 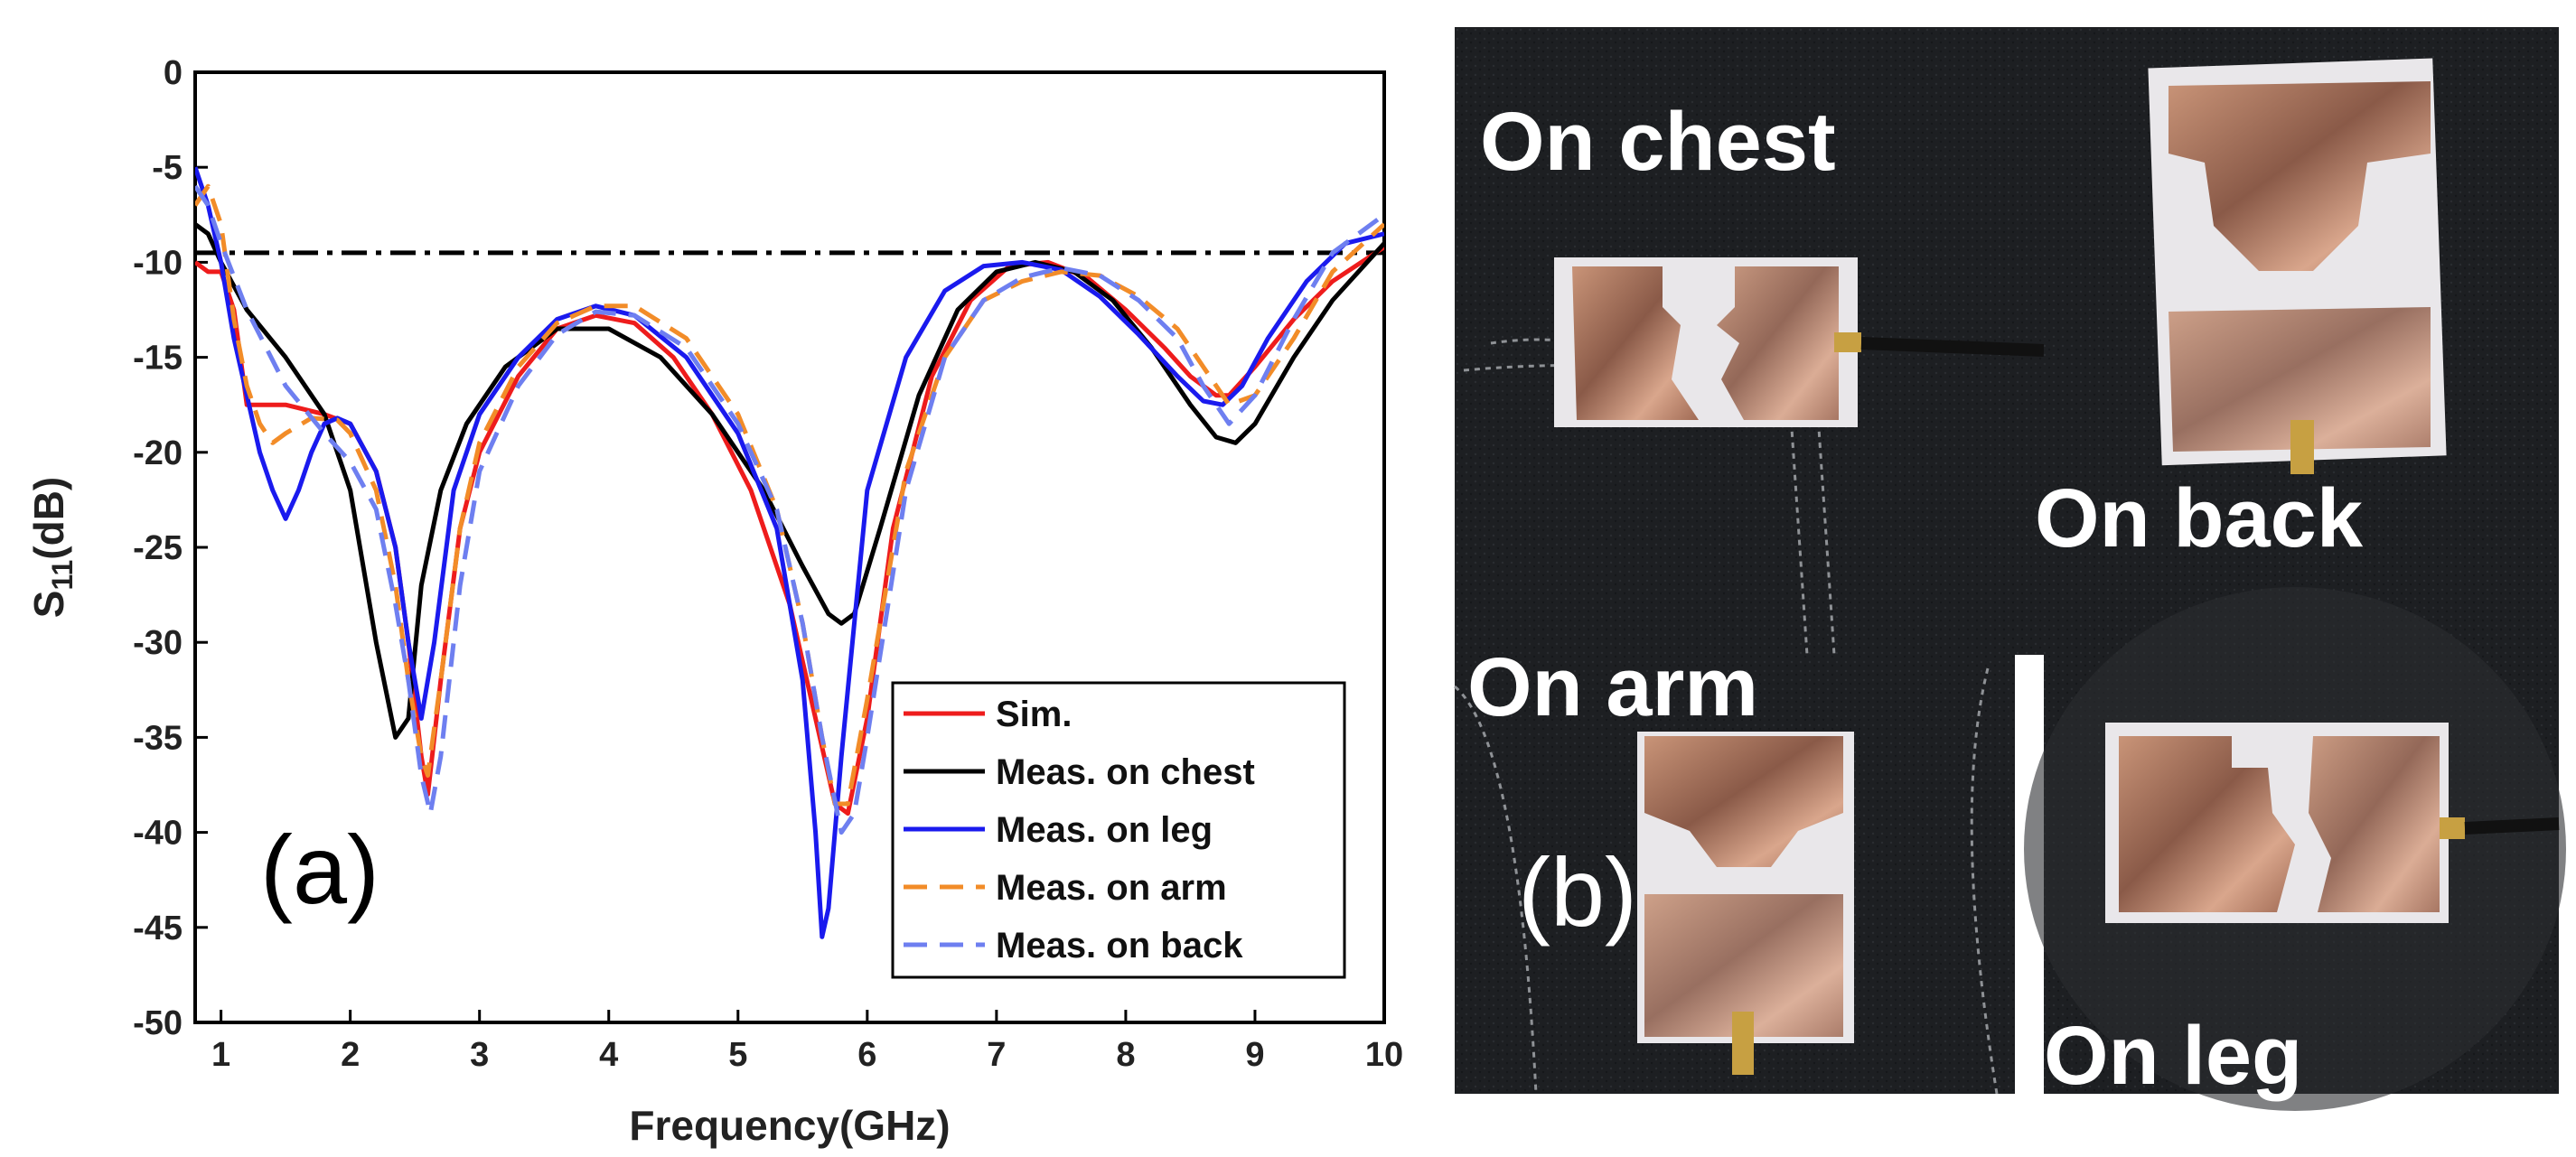 What do you see at coordinates (866, 1055) in the screenshot?
I see `x-tick-label: 6` at bounding box center [866, 1055].